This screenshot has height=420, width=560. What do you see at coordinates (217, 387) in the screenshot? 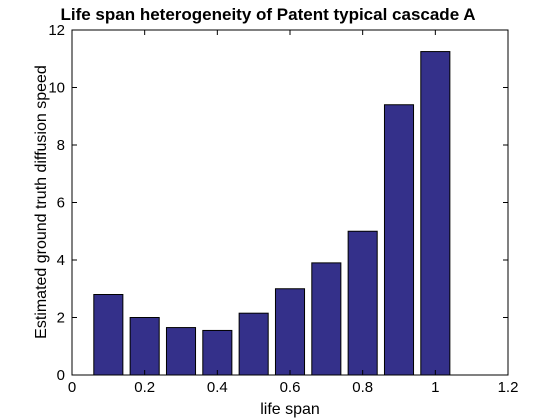
I see `x-tick-label: 0.4` at bounding box center [217, 387].